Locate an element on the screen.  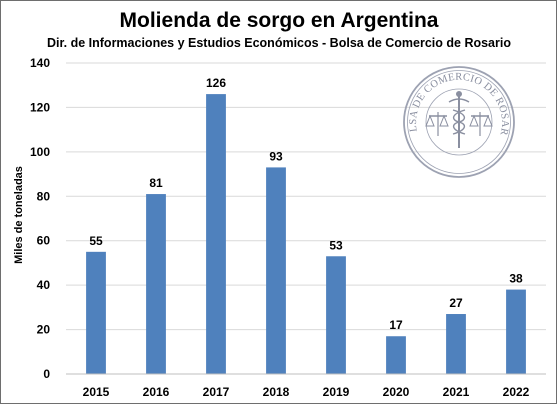
x-tick-label: 2019 is located at coordinates (336, 392).